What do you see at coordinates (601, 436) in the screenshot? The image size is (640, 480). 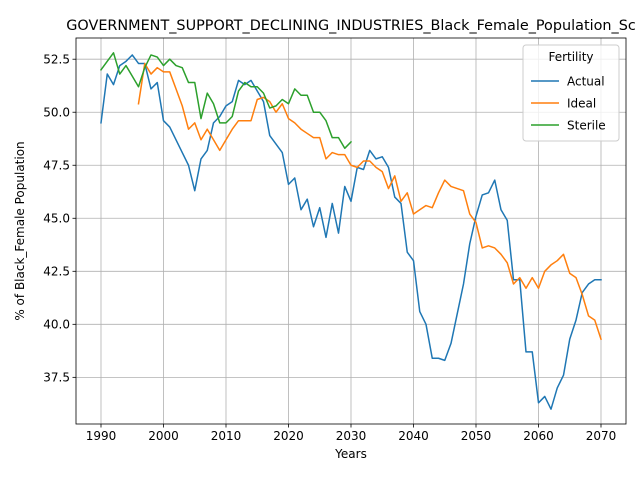 I see `x-tick-label: 2070` at bounding box center [601, 436].